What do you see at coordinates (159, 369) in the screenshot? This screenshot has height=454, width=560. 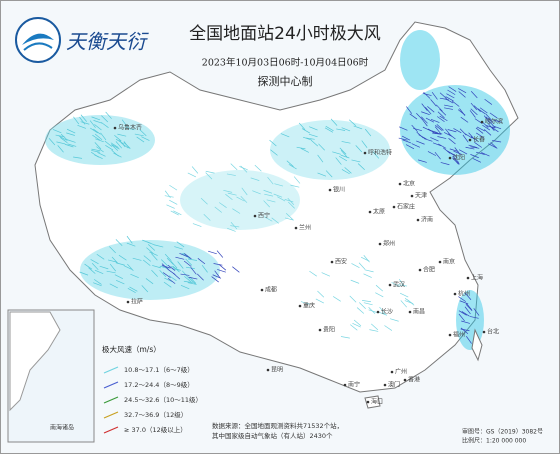 I see `legend-label: 10.8～17.1（6～7级）` at bounding box center [159, 369].